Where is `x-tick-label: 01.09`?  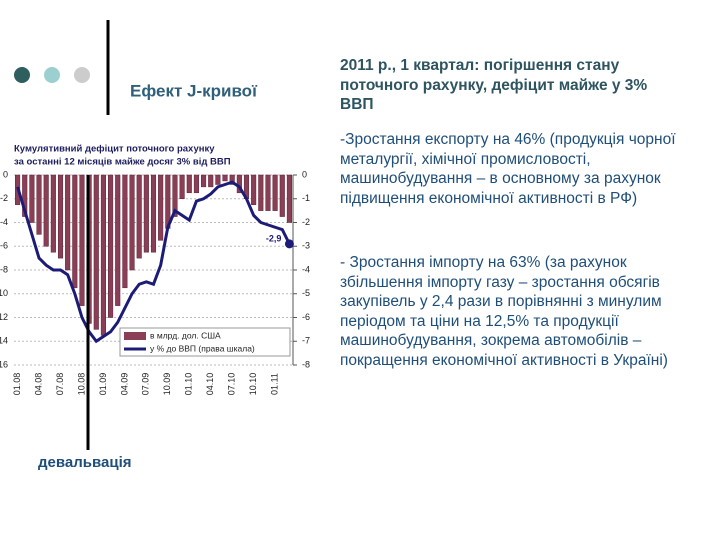 x-tick-label: 01.09 is located at coordinates (103, 384).